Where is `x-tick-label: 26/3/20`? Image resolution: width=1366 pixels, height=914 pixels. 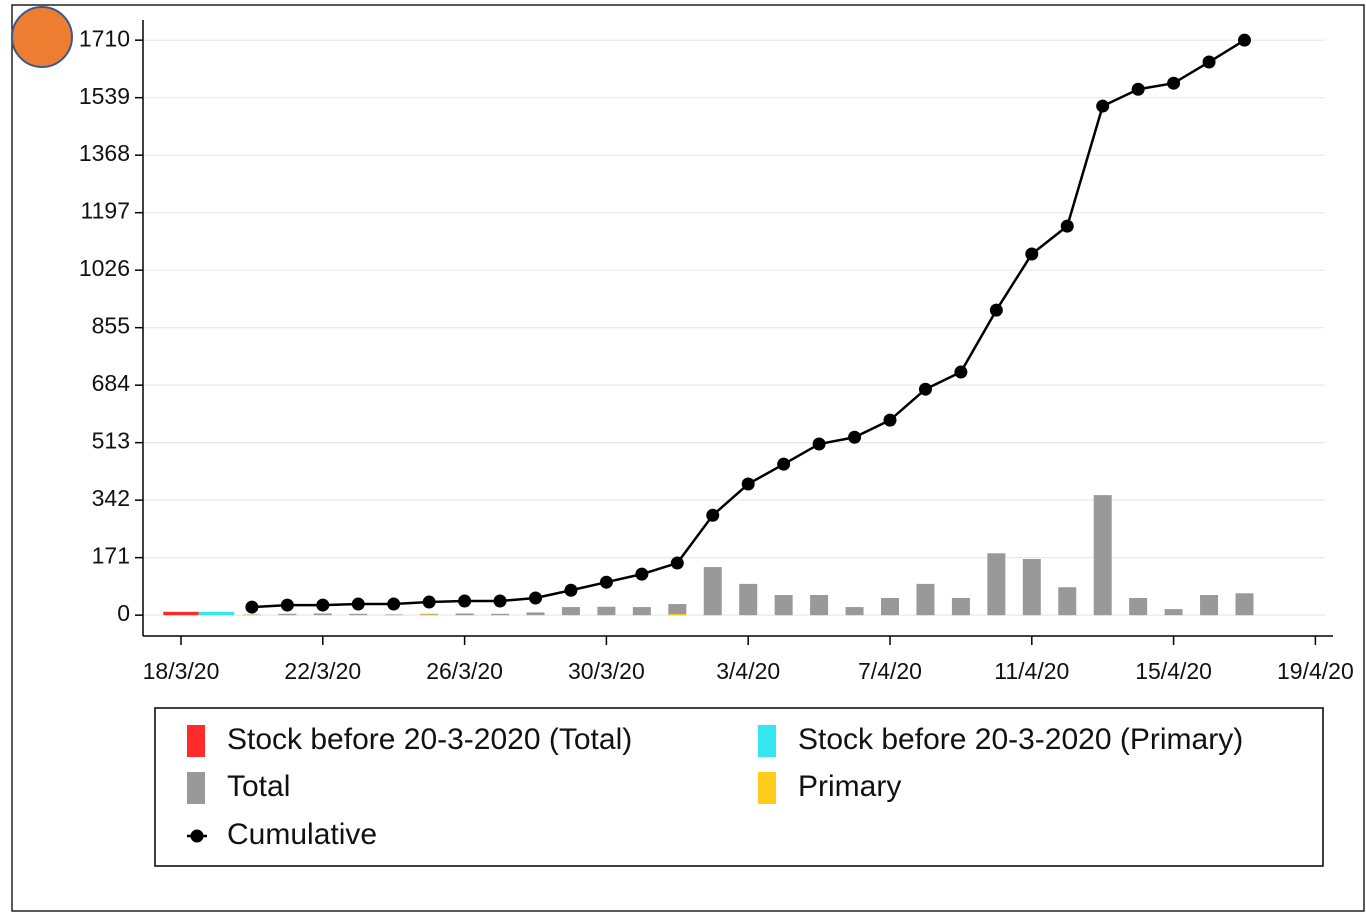 x-tick-label: 26/3/20 is located at coordinates (464, 671).